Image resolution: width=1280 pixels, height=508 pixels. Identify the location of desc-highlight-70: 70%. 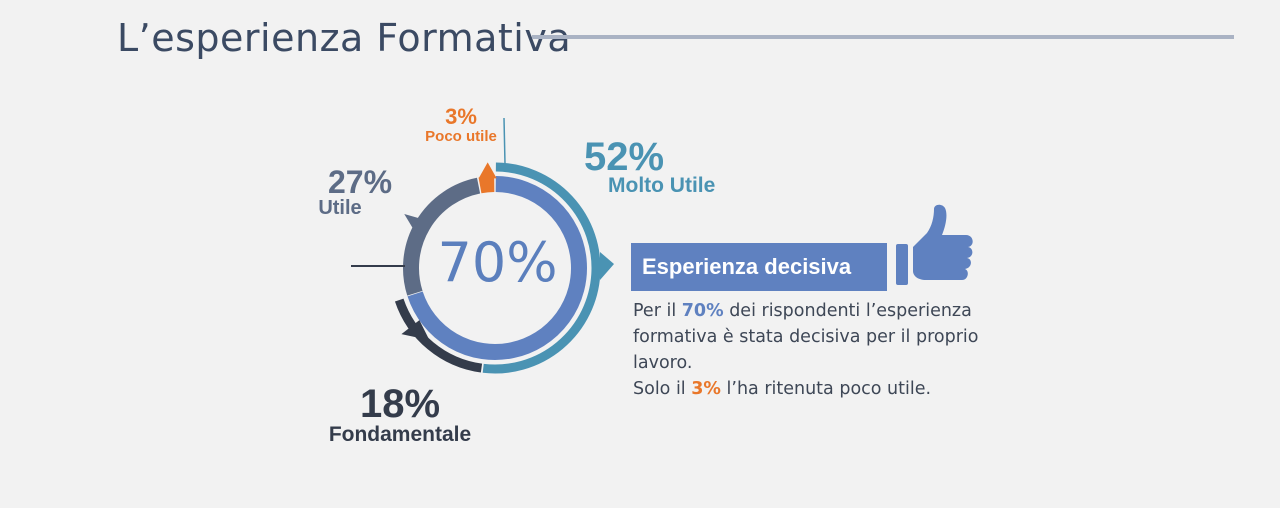
(702, 311).